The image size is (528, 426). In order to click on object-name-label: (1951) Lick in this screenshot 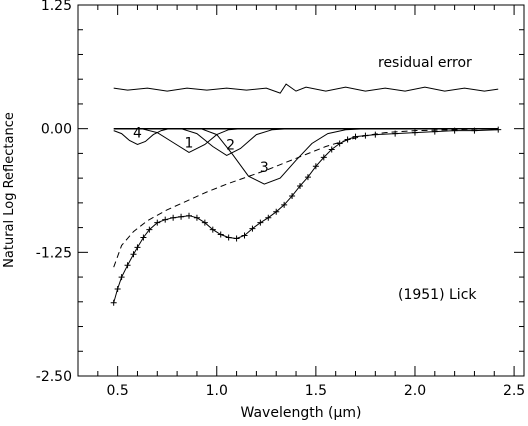, I will do `click(437, 295)`.